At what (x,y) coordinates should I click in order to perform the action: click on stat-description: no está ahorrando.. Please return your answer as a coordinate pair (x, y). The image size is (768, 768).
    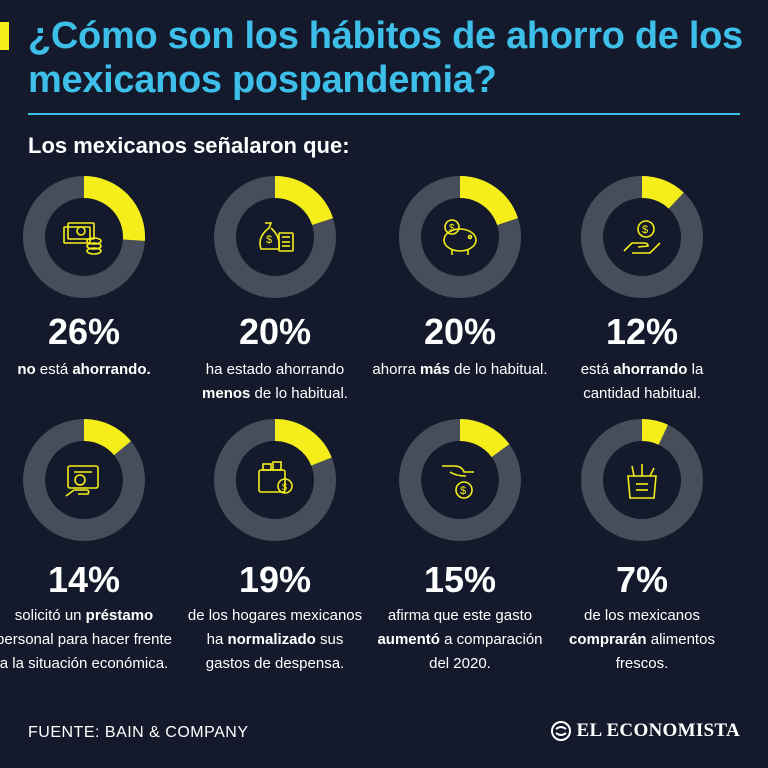
    Looking at the image, I should click on (87, 370).